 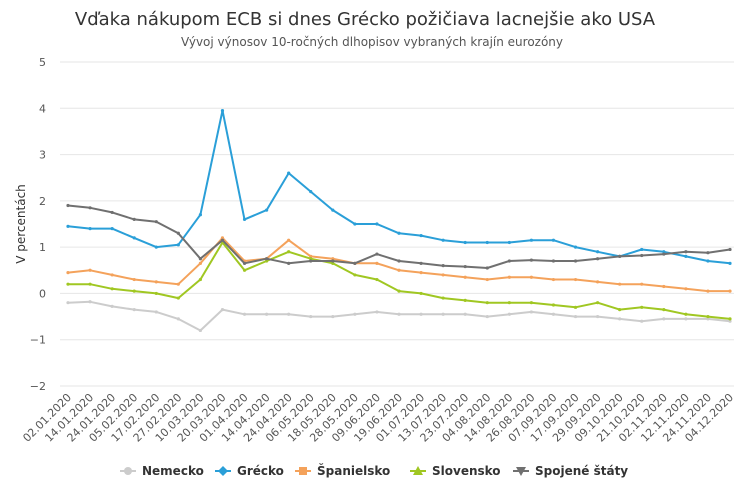 I want to click on legend-item: Španielsko, so click(x=342, y=470).